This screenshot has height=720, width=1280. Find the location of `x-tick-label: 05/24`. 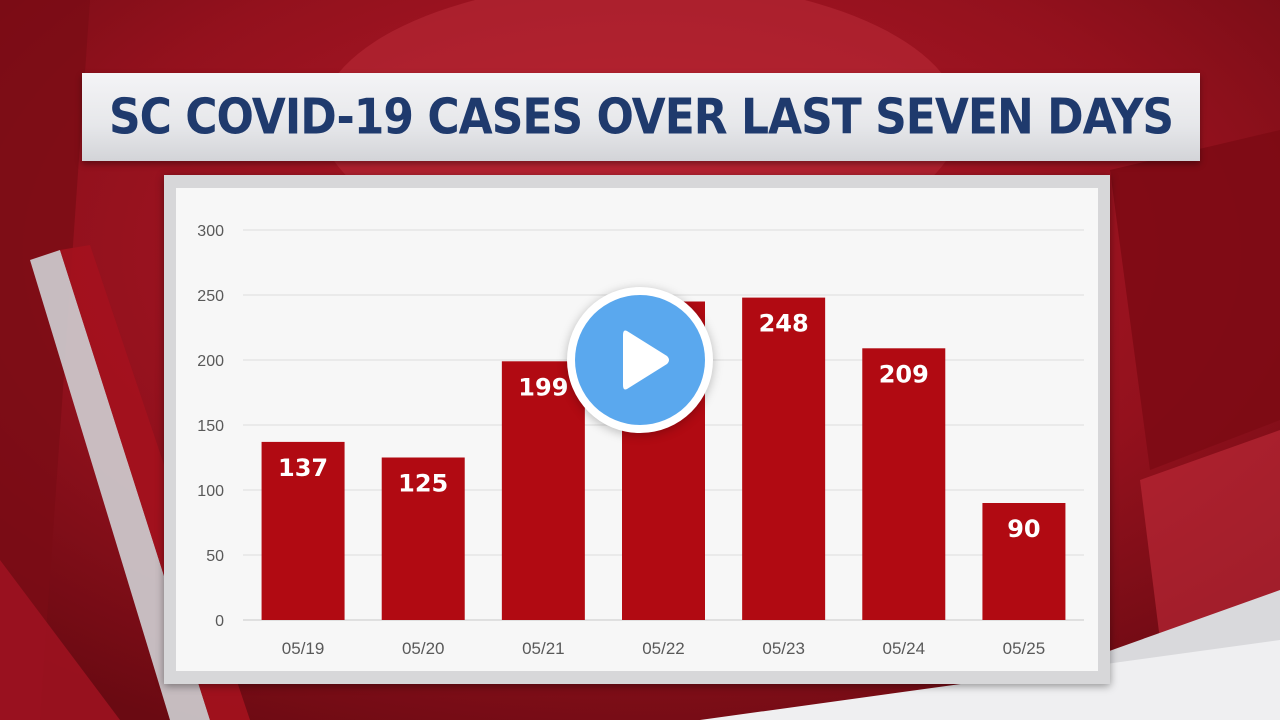

x-tick-label: 05/24 is located at coordinates (904, 648).